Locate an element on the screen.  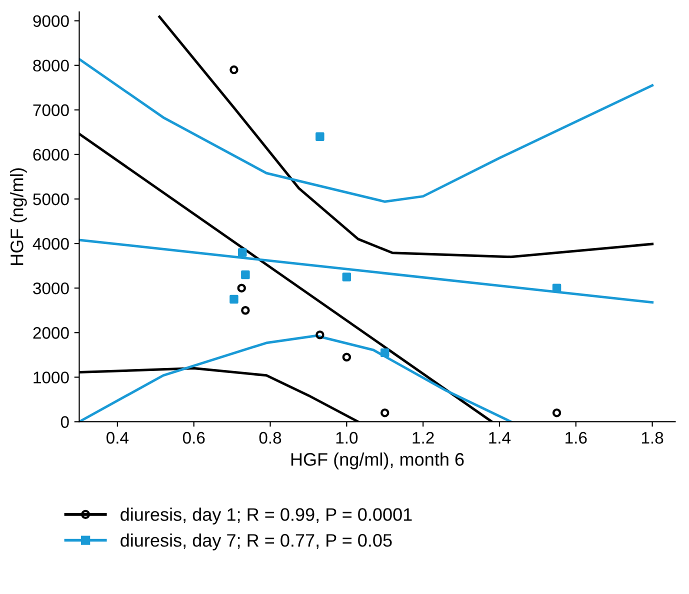
x-tick-label: 1.4 is located at coordinates (500, 438).